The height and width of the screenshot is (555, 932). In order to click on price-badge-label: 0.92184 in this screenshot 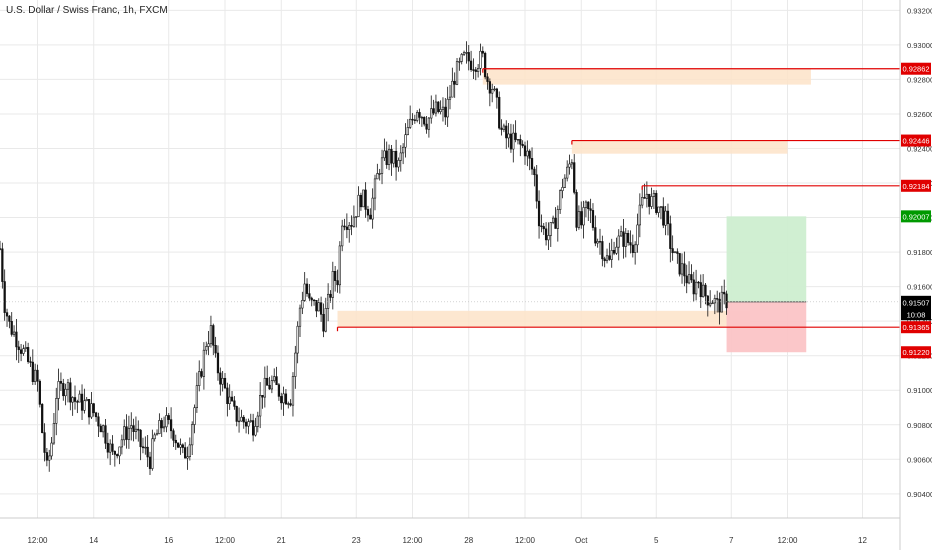, I will do `click(915, 186)`.